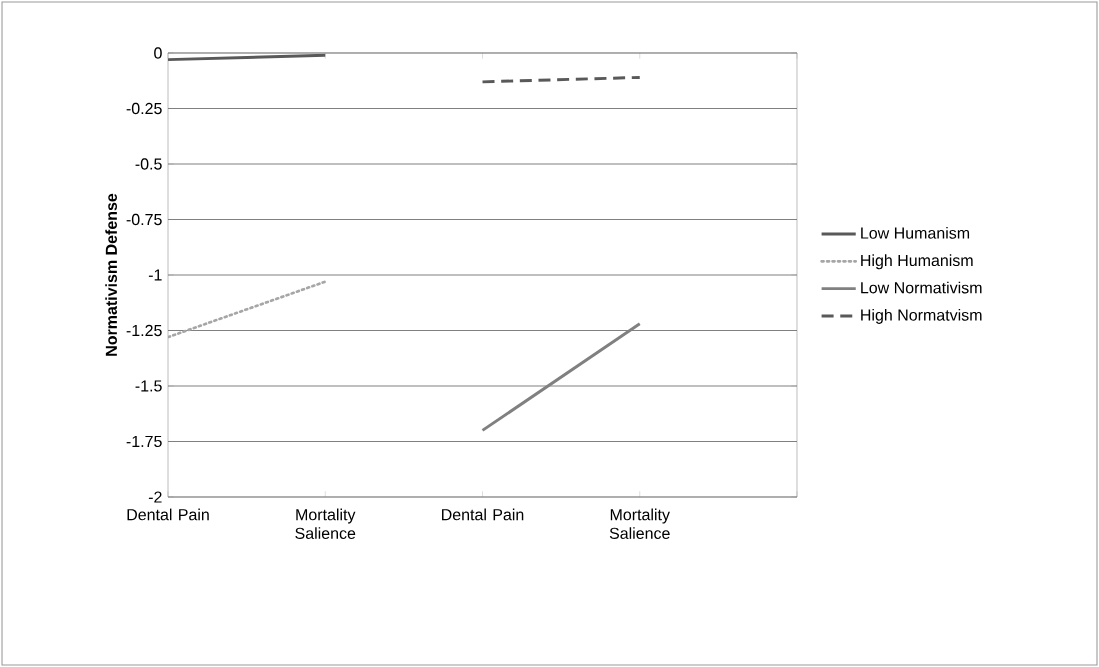  Describe the element at coordinates (155, 497) in the screenshot. I see `y-tick-label: -2` at that location.